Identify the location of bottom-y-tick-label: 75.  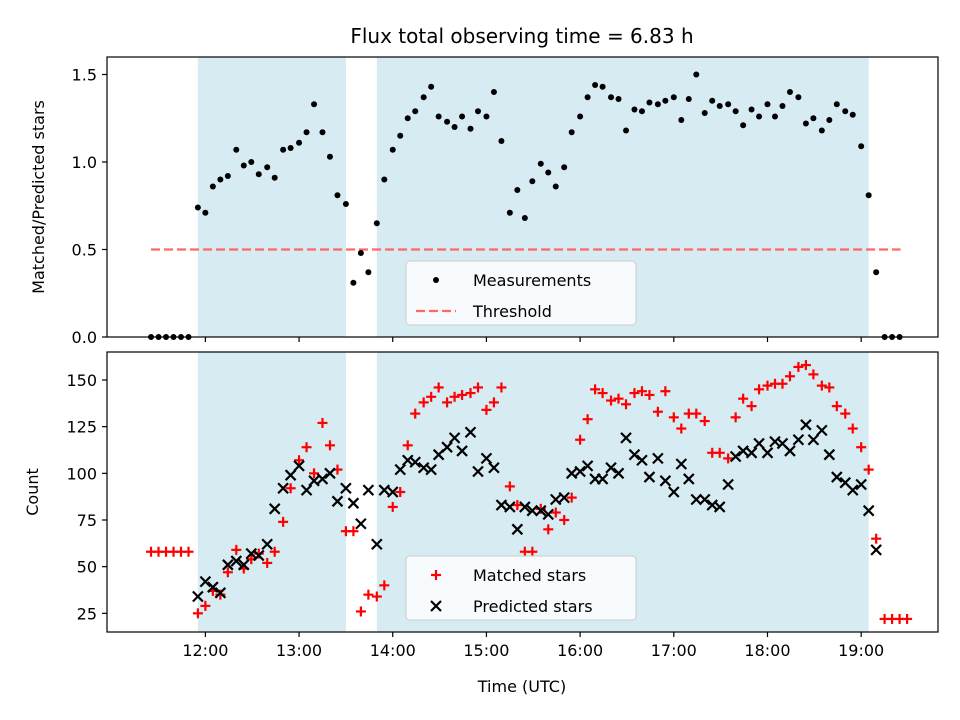
(87, 520).